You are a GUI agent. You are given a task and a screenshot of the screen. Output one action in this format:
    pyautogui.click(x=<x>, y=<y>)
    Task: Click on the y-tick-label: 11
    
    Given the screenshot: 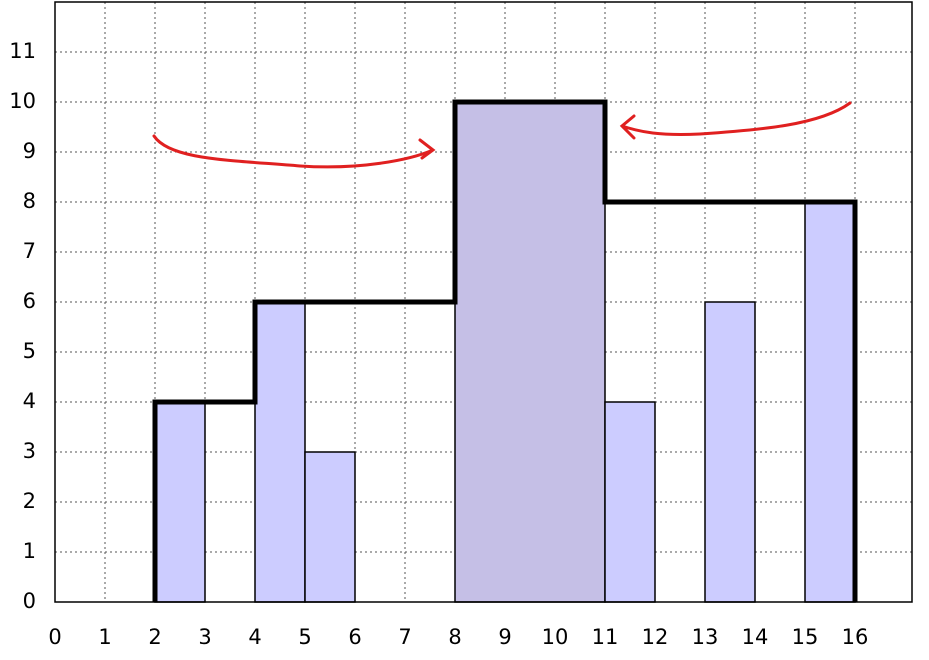 What is the action you would take?
    pyautogui.click(x=22, y=51)
    